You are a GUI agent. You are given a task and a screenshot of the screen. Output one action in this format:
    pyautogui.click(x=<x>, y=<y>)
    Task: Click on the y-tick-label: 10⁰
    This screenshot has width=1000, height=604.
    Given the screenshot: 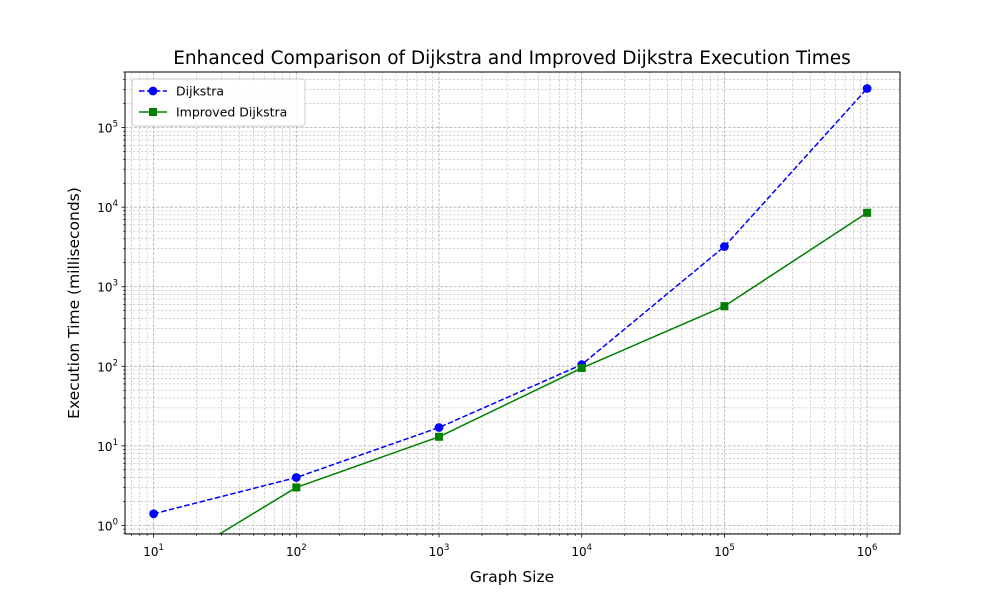 What is the action you would take?
    pyautogui.click(x=107, y=525)
    